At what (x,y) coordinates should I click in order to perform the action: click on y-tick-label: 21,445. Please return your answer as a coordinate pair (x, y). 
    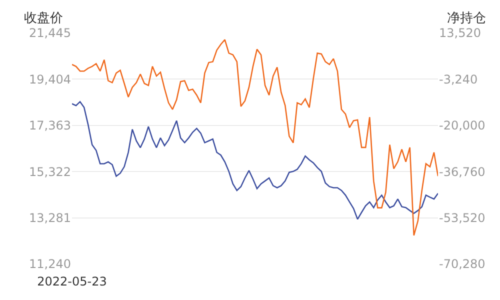
    Looking at the image, I should click on (50, 33).